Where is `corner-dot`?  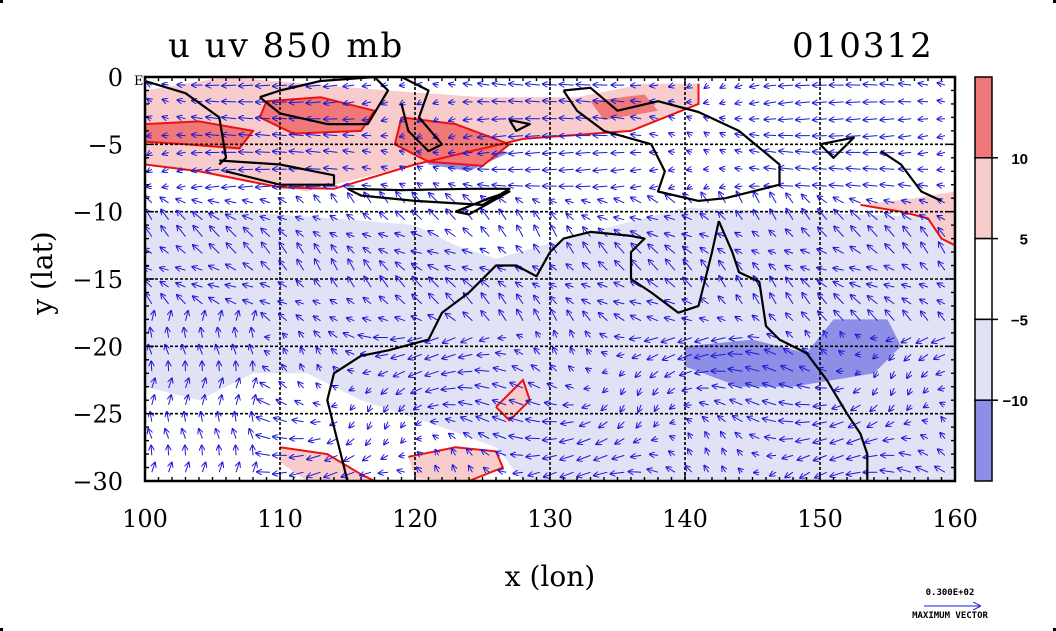 corner-dot is located at coordinates (1, 629).